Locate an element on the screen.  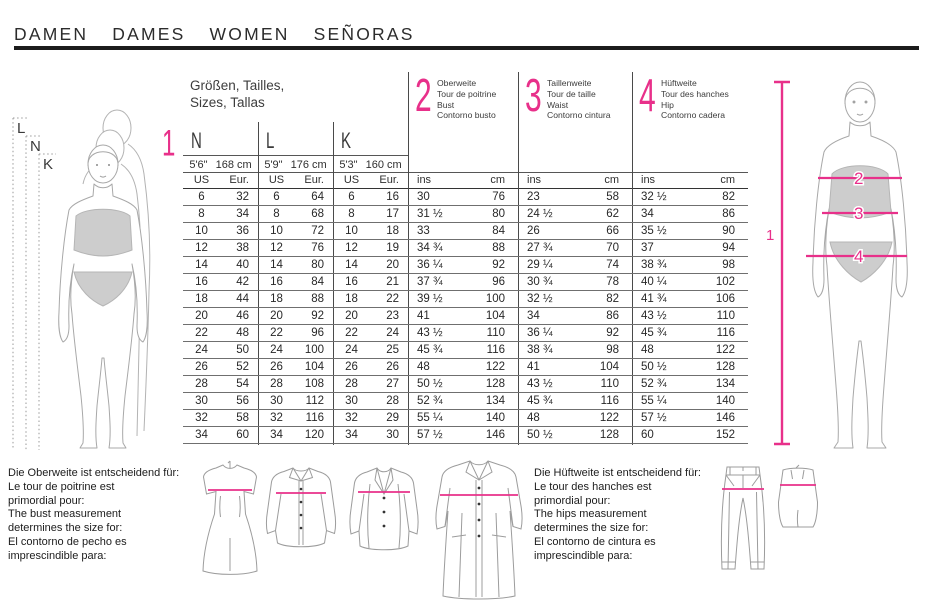
table-row: 16 42 16 84 16 21 37 ¾ 96 30 ¾ 78 40 ¼ 102 is located at coordinates (465, 282).